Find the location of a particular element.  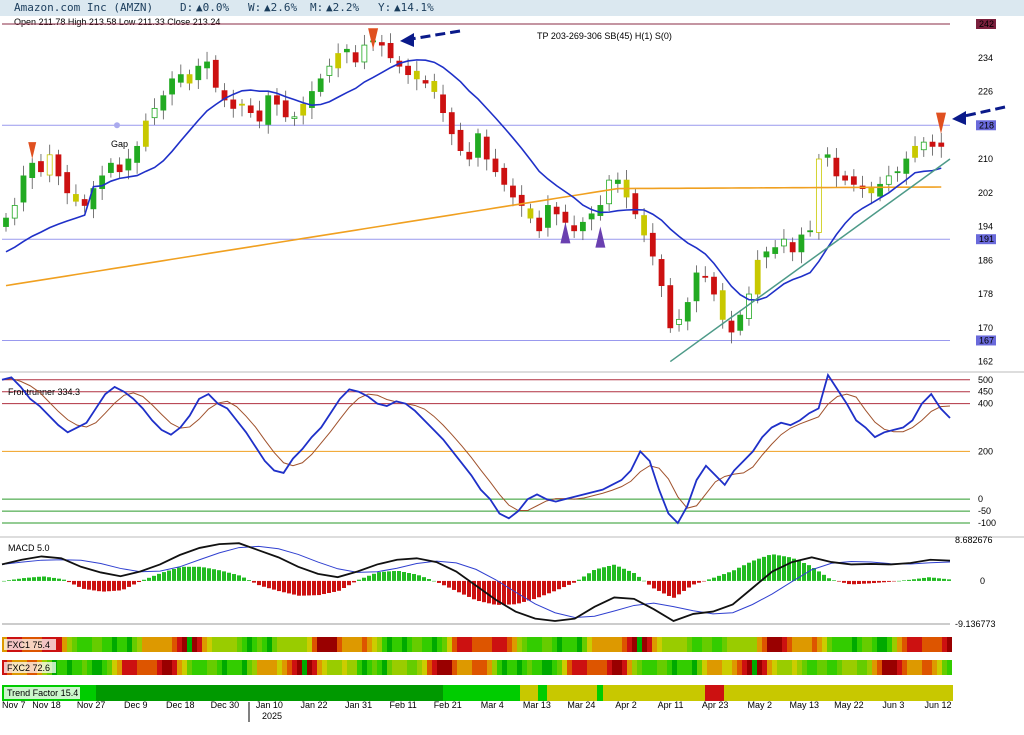

gap-marker is located at coordinates (117, 125).